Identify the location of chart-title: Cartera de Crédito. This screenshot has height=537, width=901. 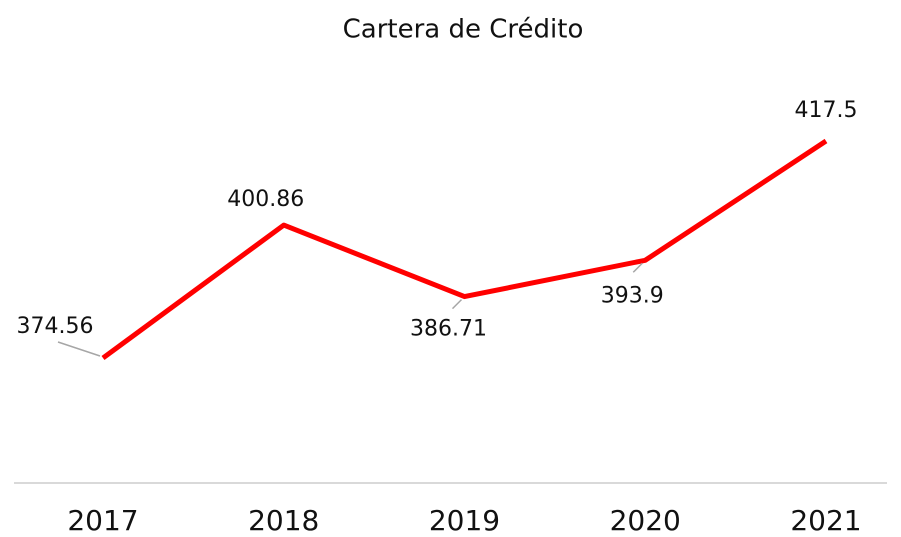
(463, 30).